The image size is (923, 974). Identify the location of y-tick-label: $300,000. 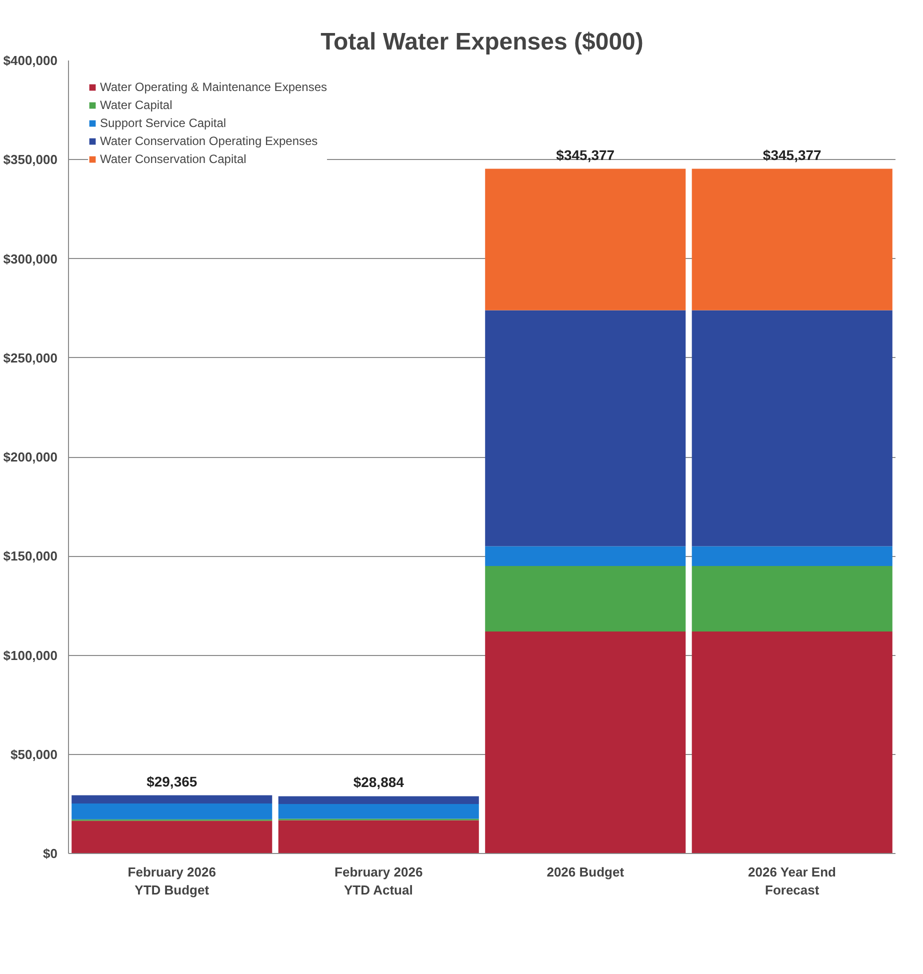
(30, 258).